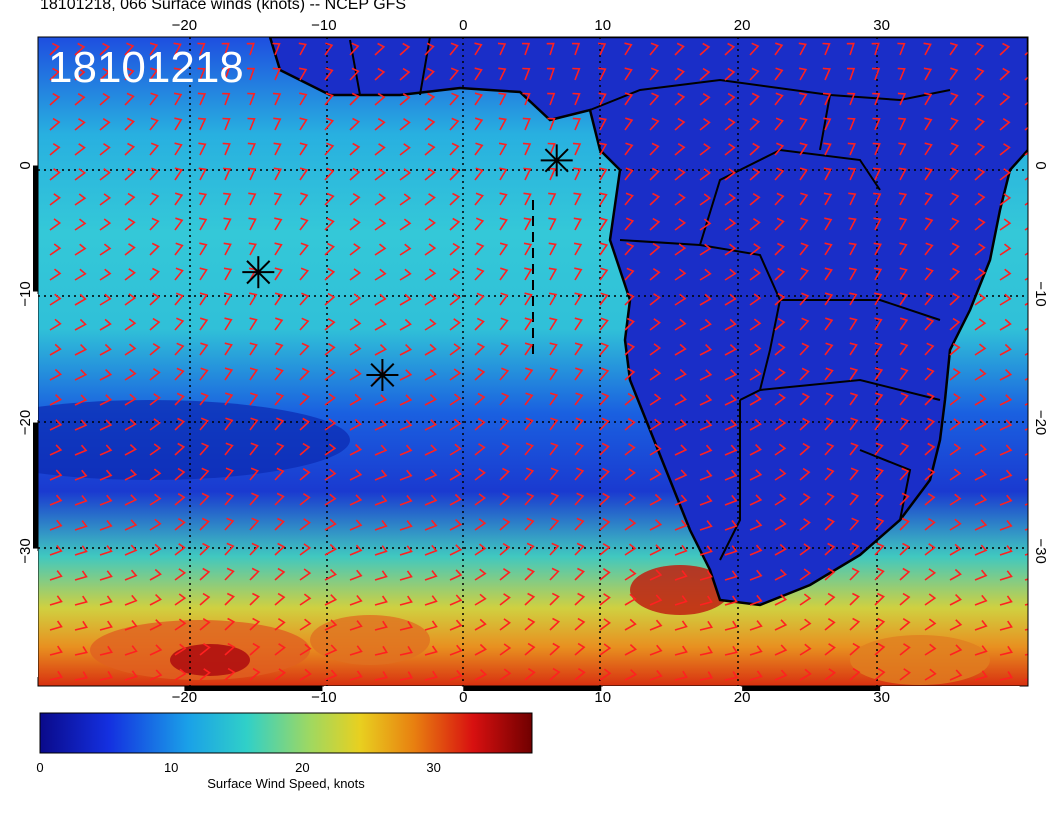  What do you see at coordinates (184, 25) in the screenshot?
I see `lon-tick-top-0: −20` at bounding box center [184, 25].